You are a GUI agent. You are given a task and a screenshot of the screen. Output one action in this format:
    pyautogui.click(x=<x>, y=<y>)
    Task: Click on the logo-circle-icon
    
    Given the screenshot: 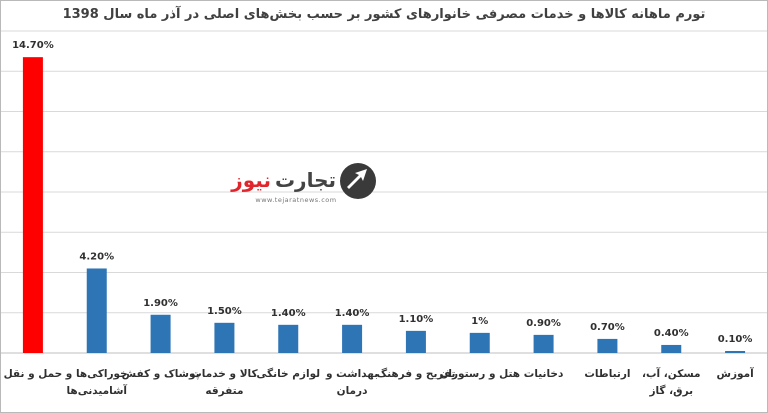 What is the action you would take?
    pyautogui.click(x=358, y=181)
    